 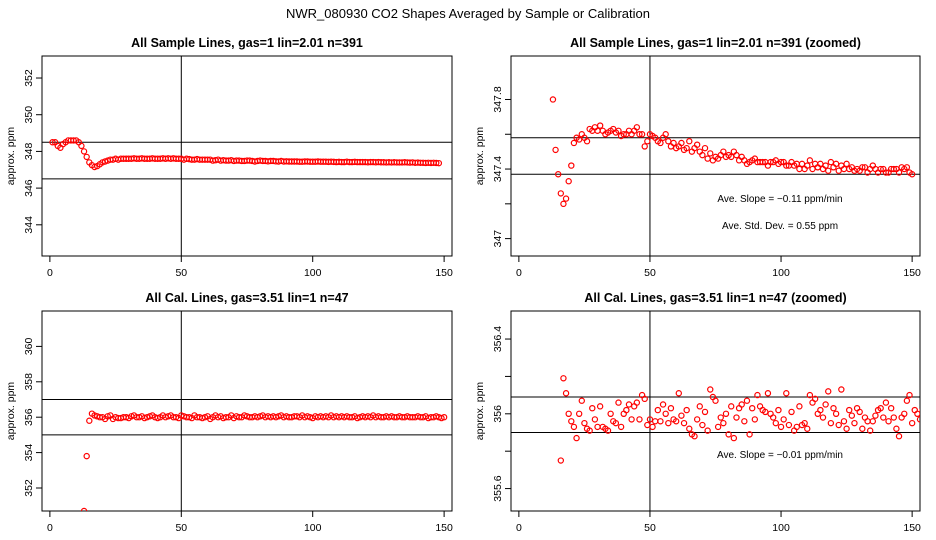 I want to click on y-axis-label: approx. ppm, so click(x=480, y=156).